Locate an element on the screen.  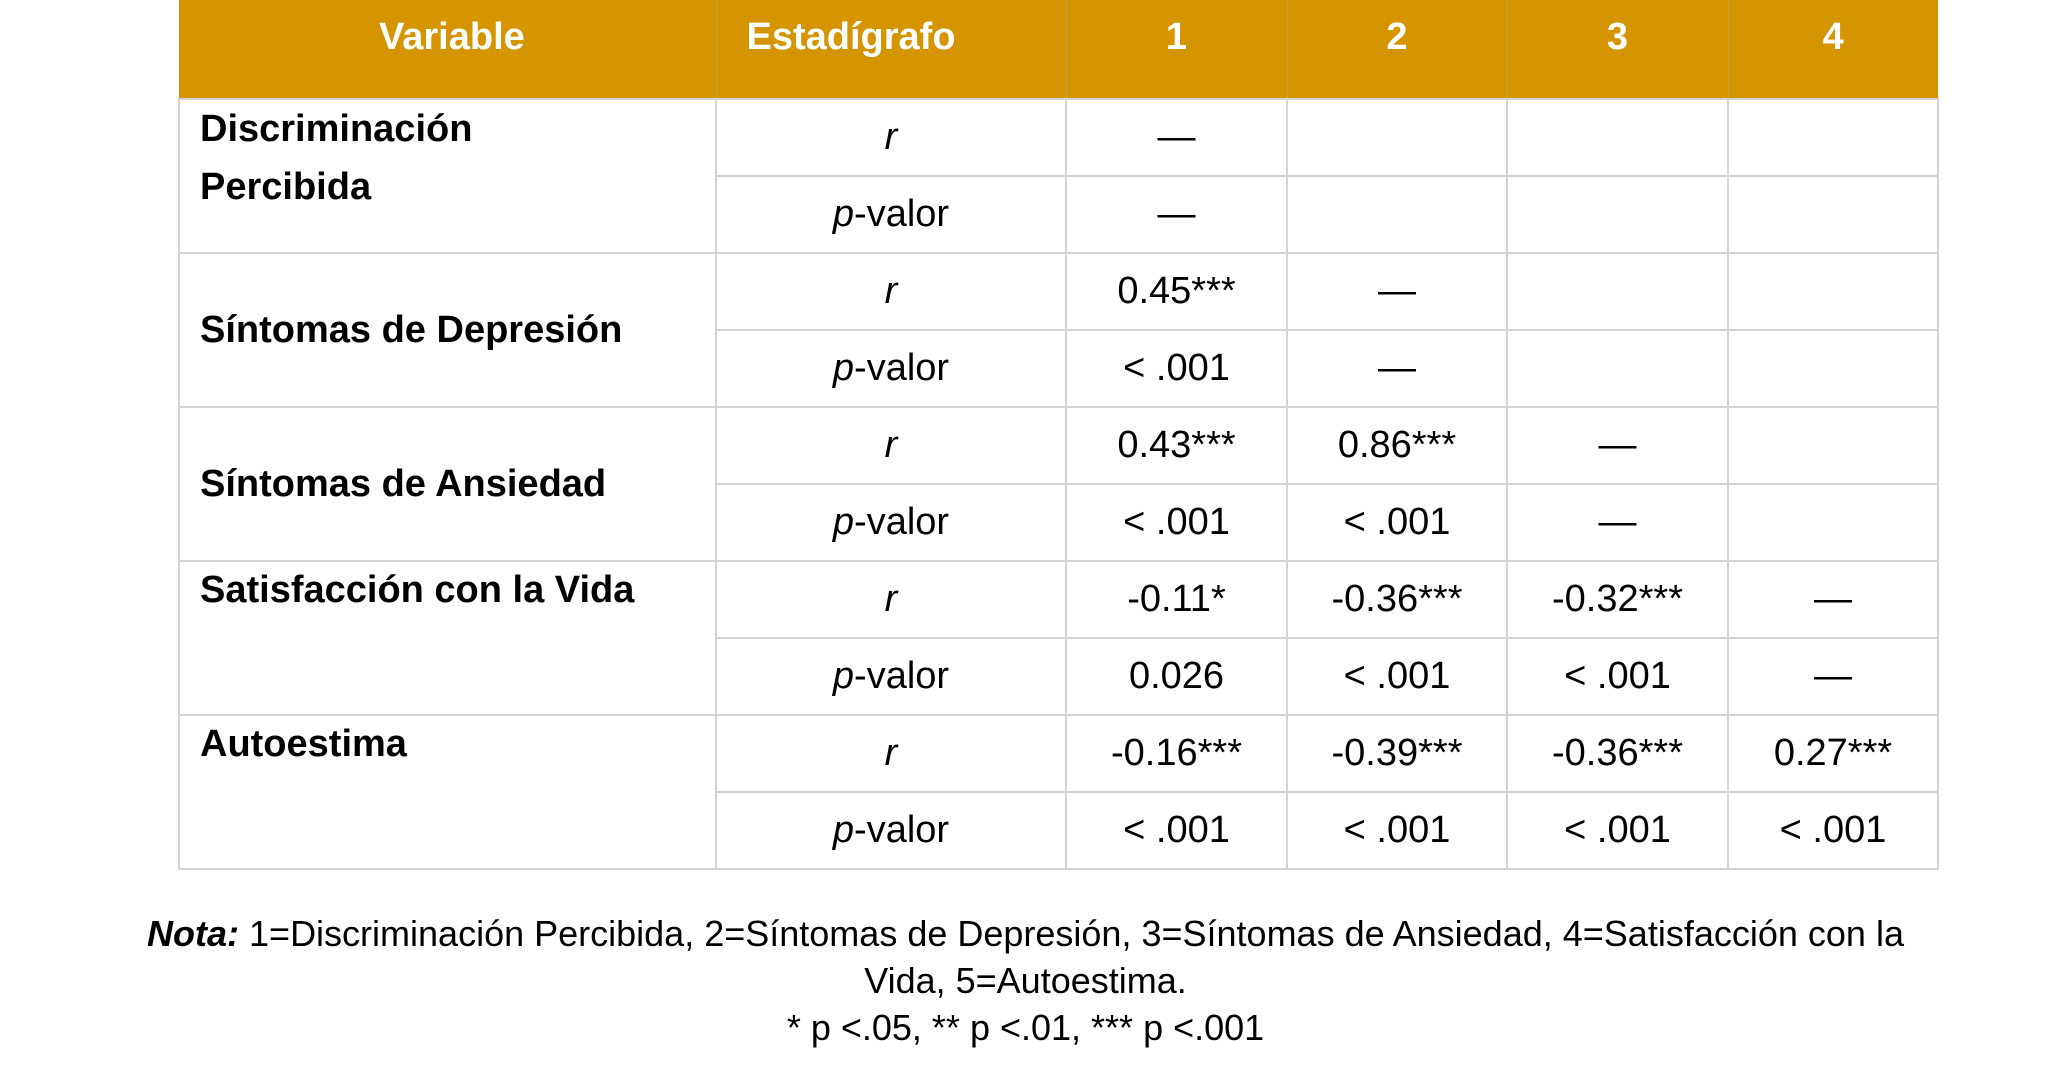
variable-label-line1: Discriminación is located at coordinates (336, 129).